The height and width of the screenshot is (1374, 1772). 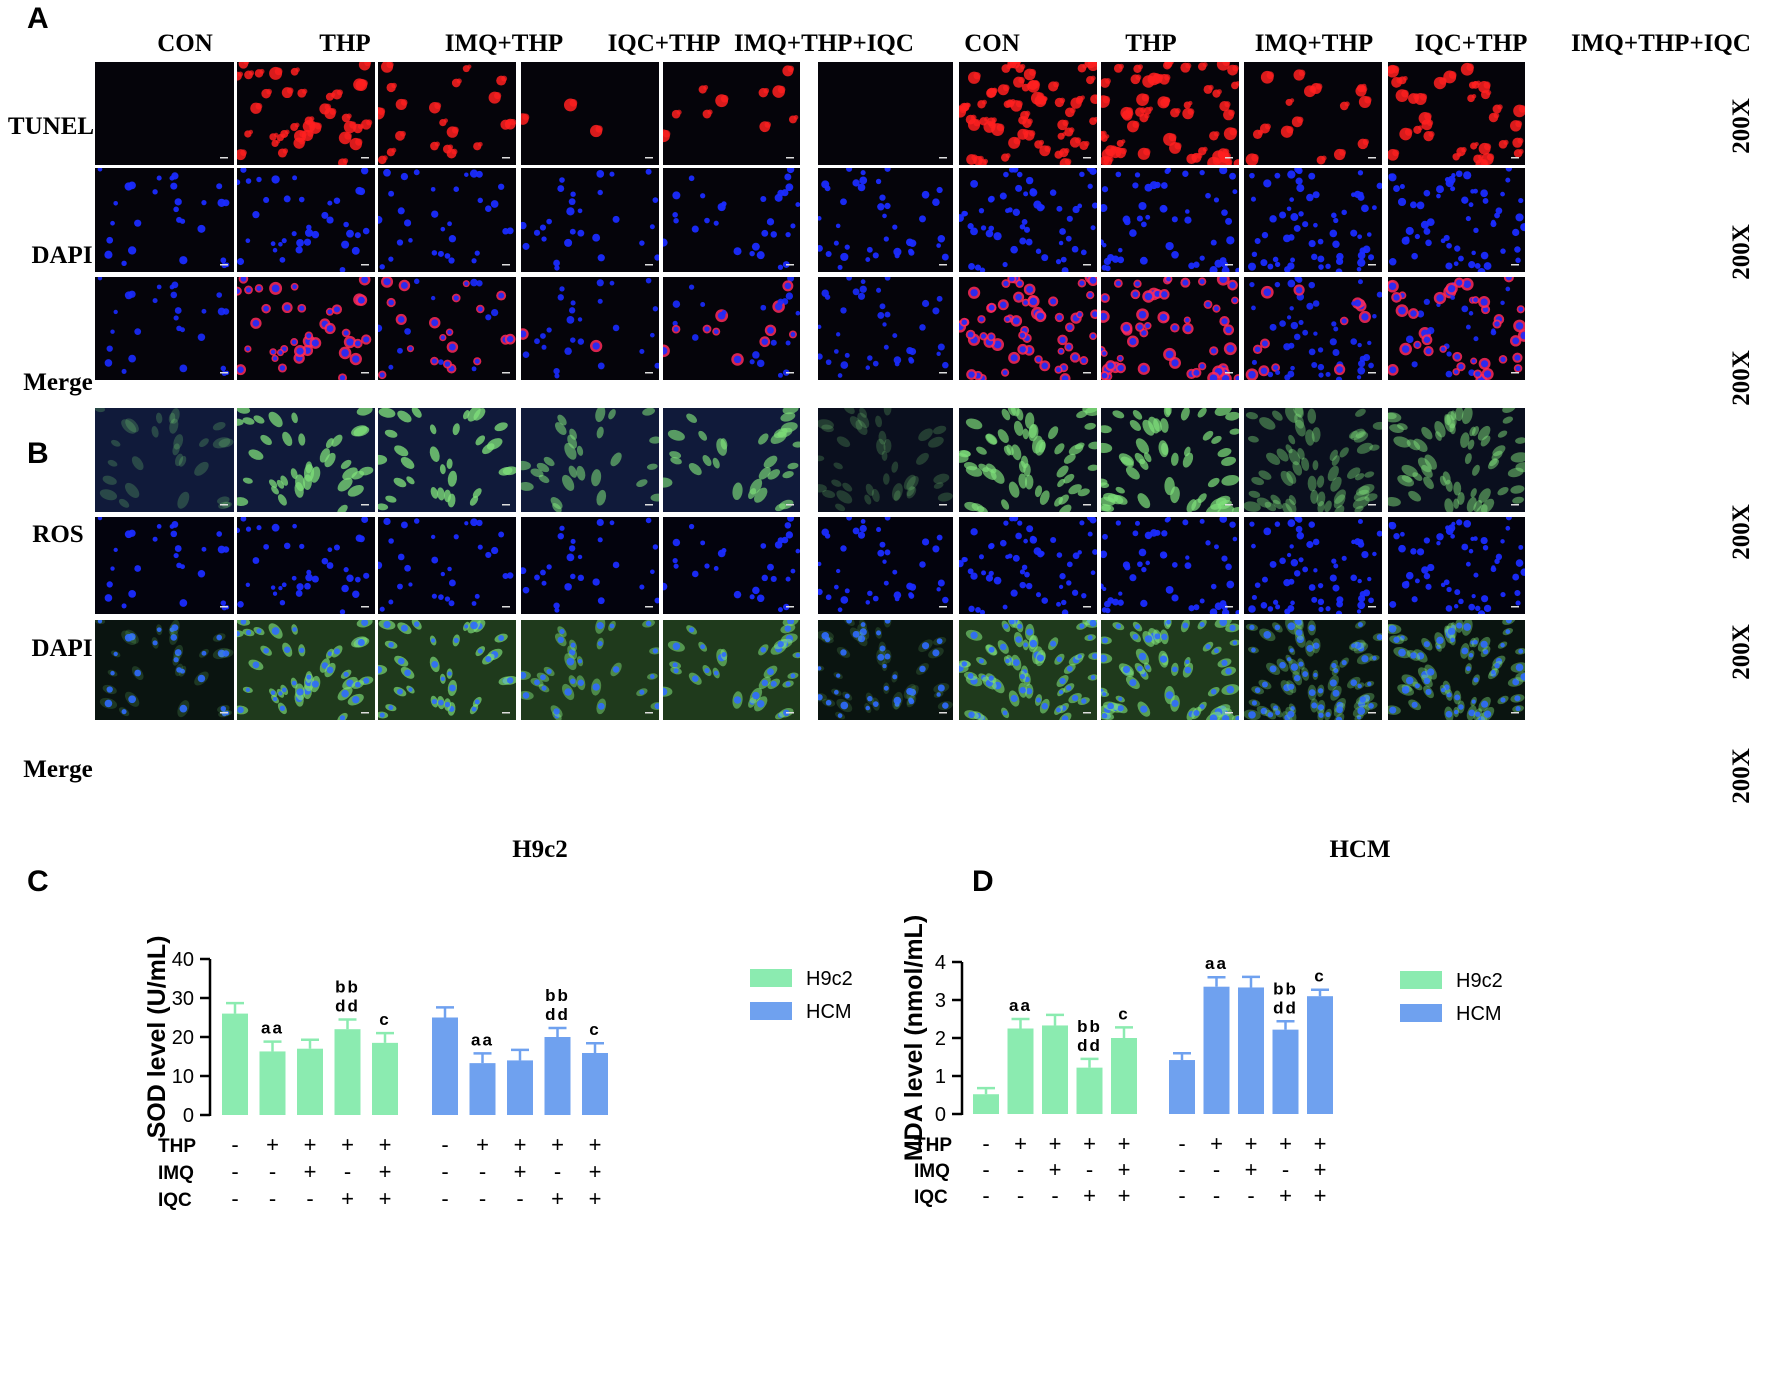 I want to click on group-label-con-h9c2: CON, so click(x=185, y=43).